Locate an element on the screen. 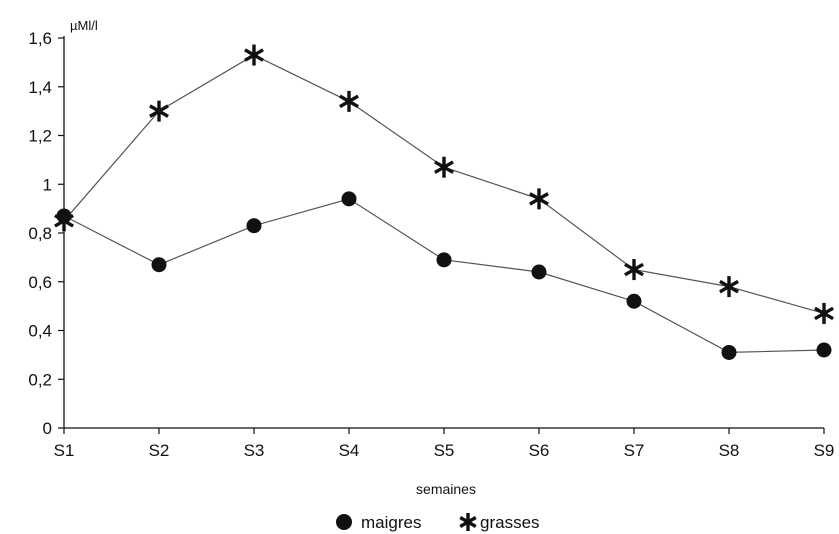  circle-marker-icon is located at coordinates (344, 522).